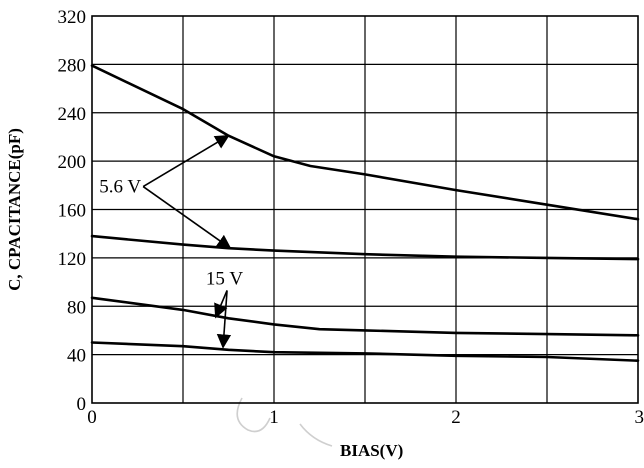  What do you see at coordinates (72, 17) in the screenshot?
I see `y-tick-label: 320` at bounding box center [72, 17].